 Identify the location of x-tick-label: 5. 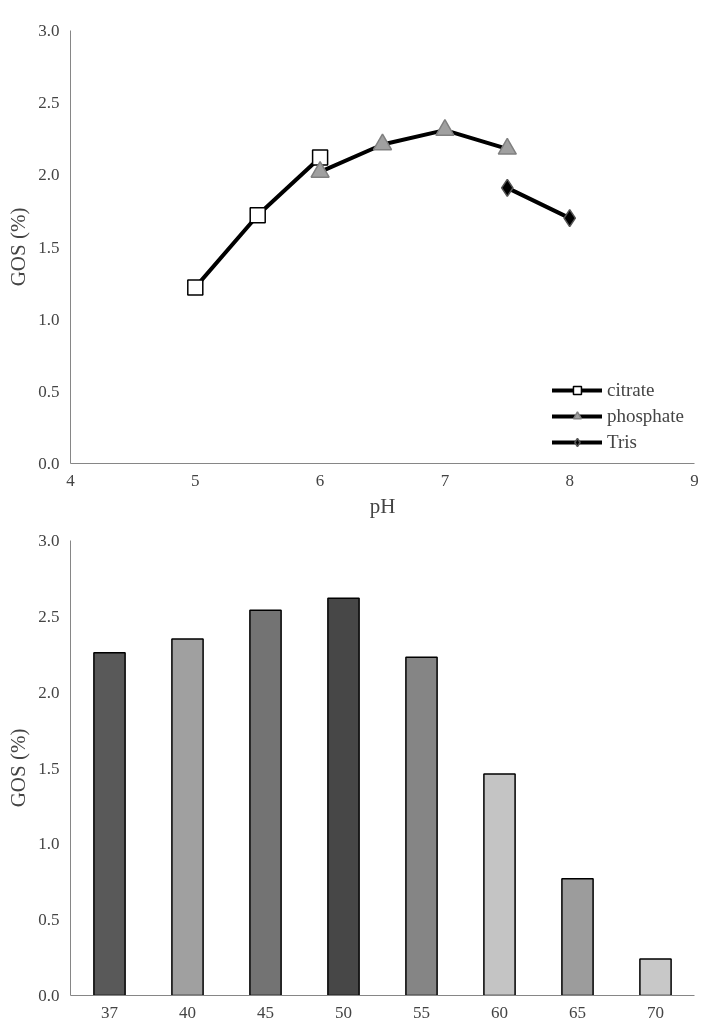
(195, 480).